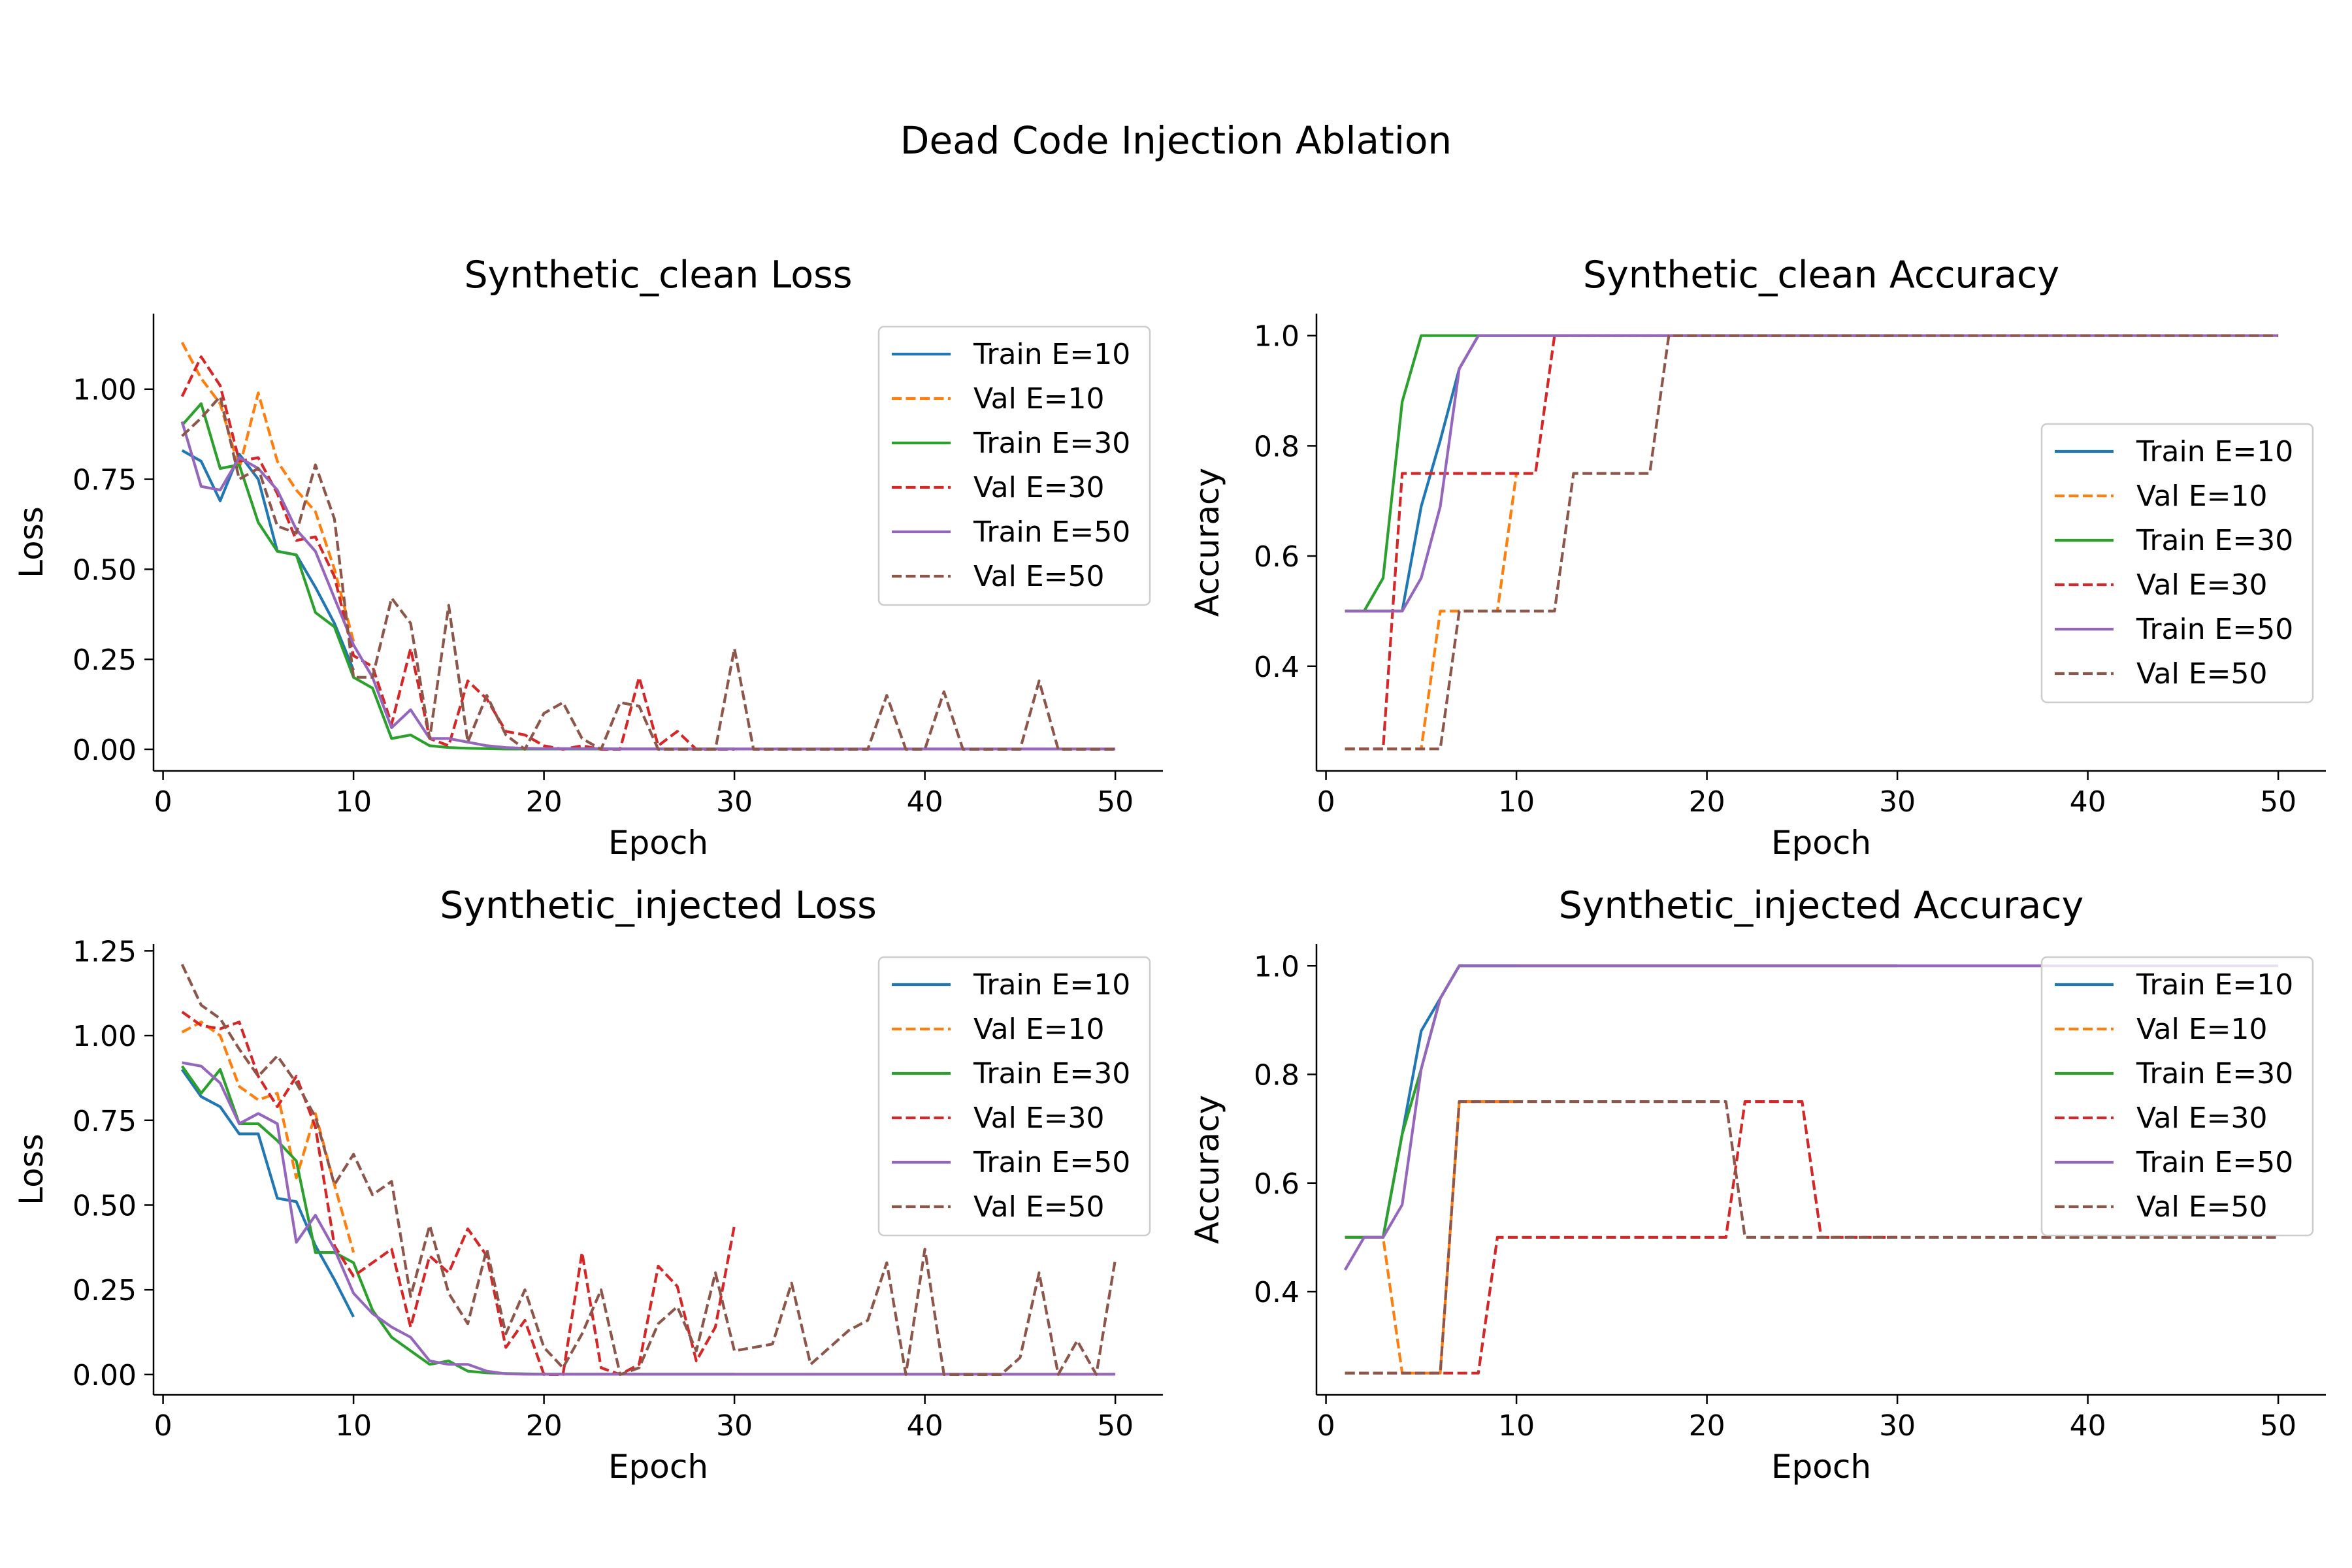  Describe the element at coordinates (1115, 1426) in the screenshot. I see `chart-3-x-tick-label: 50` at that location.